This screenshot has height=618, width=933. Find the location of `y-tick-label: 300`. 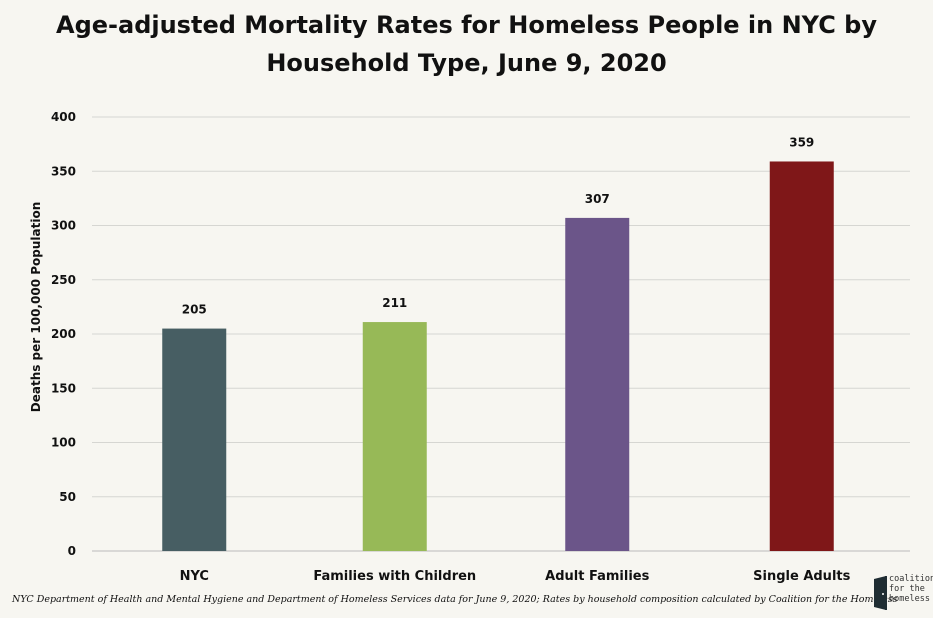

y-tick-label: 300 is located at coordinates (63, 226).